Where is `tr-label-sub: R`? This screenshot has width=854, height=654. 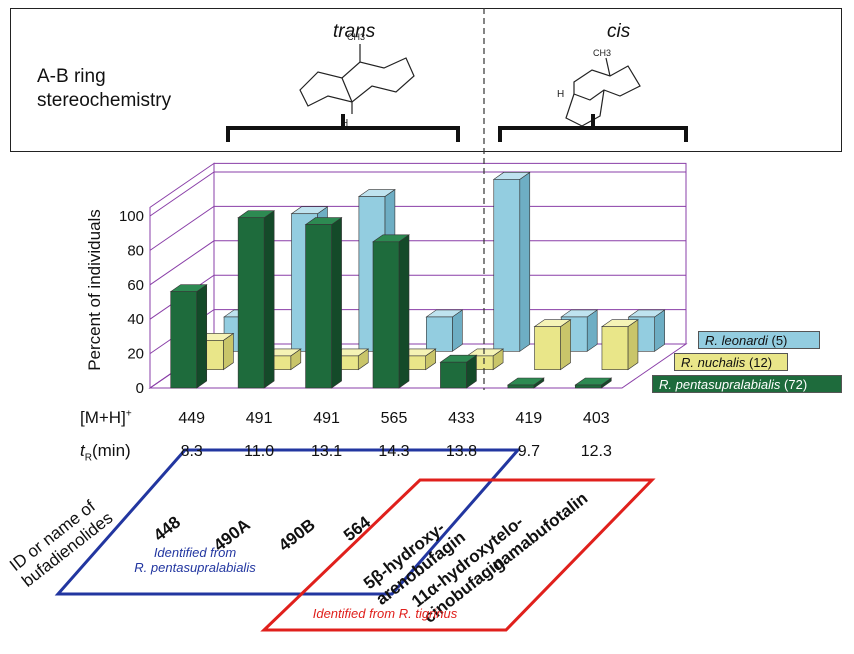 tr-label-sub: R is located at coordinates (88, 458).